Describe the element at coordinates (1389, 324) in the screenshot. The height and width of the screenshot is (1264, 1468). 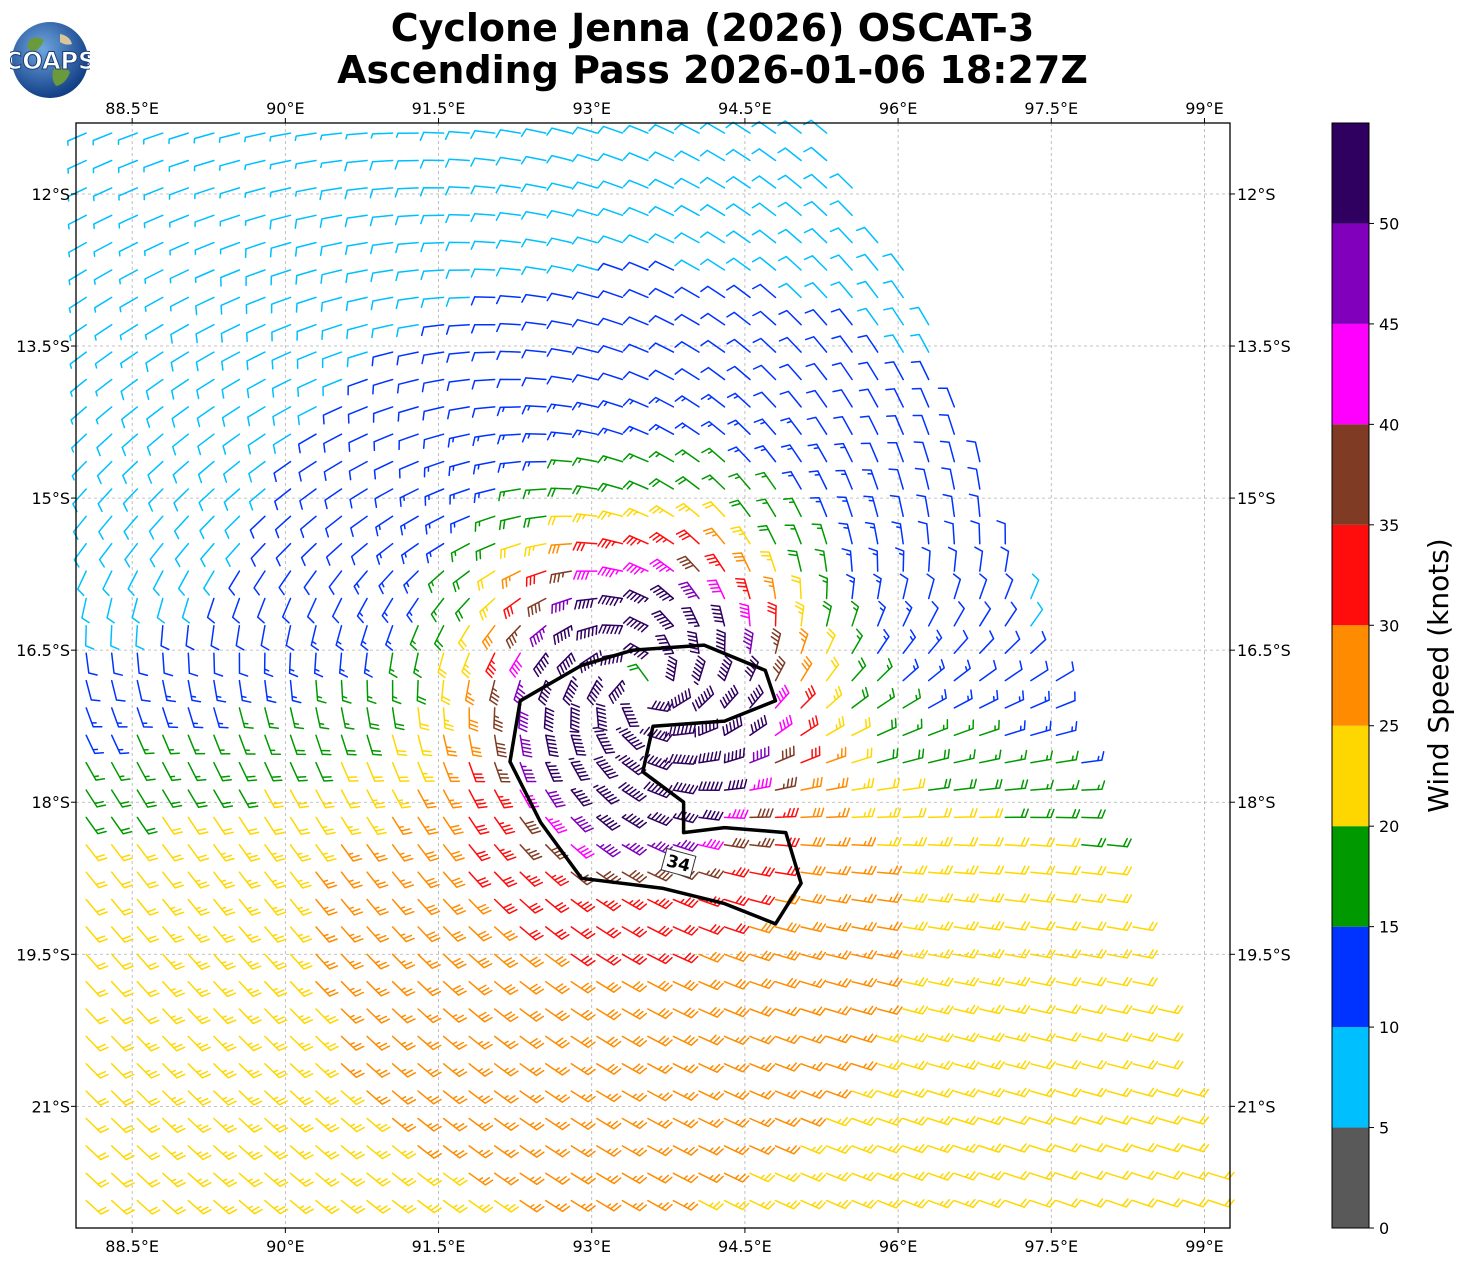
I see `colorbar-tick-9: 45` at that location.